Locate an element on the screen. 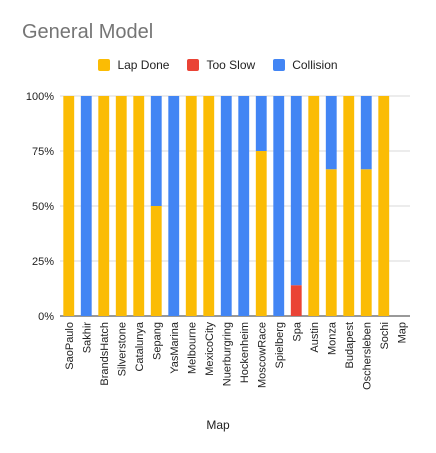 The width and height of the screenshot is (436, 453). x-tick-label: Budapest is located at coordinates (350, 345).